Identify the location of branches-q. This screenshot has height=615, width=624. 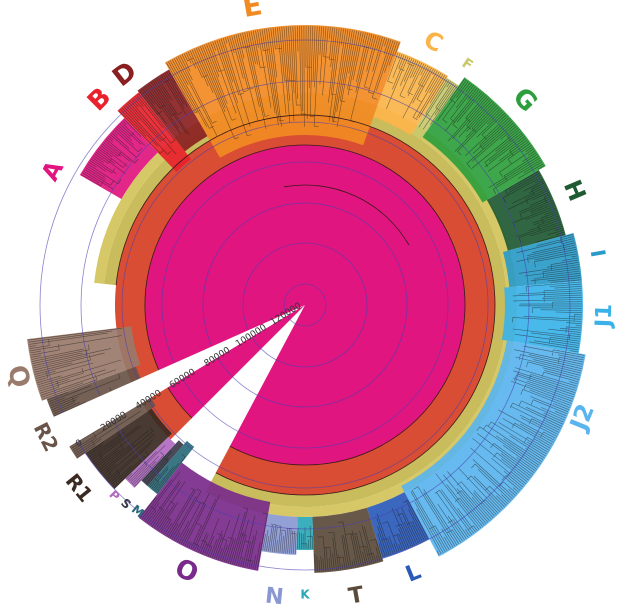
(75, 363).